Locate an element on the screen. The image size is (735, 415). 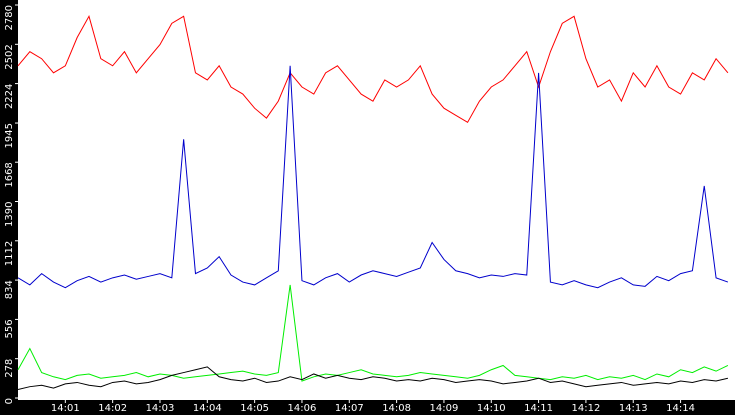
x-tick-label: 14:05 is located at coordinates (254, 408).